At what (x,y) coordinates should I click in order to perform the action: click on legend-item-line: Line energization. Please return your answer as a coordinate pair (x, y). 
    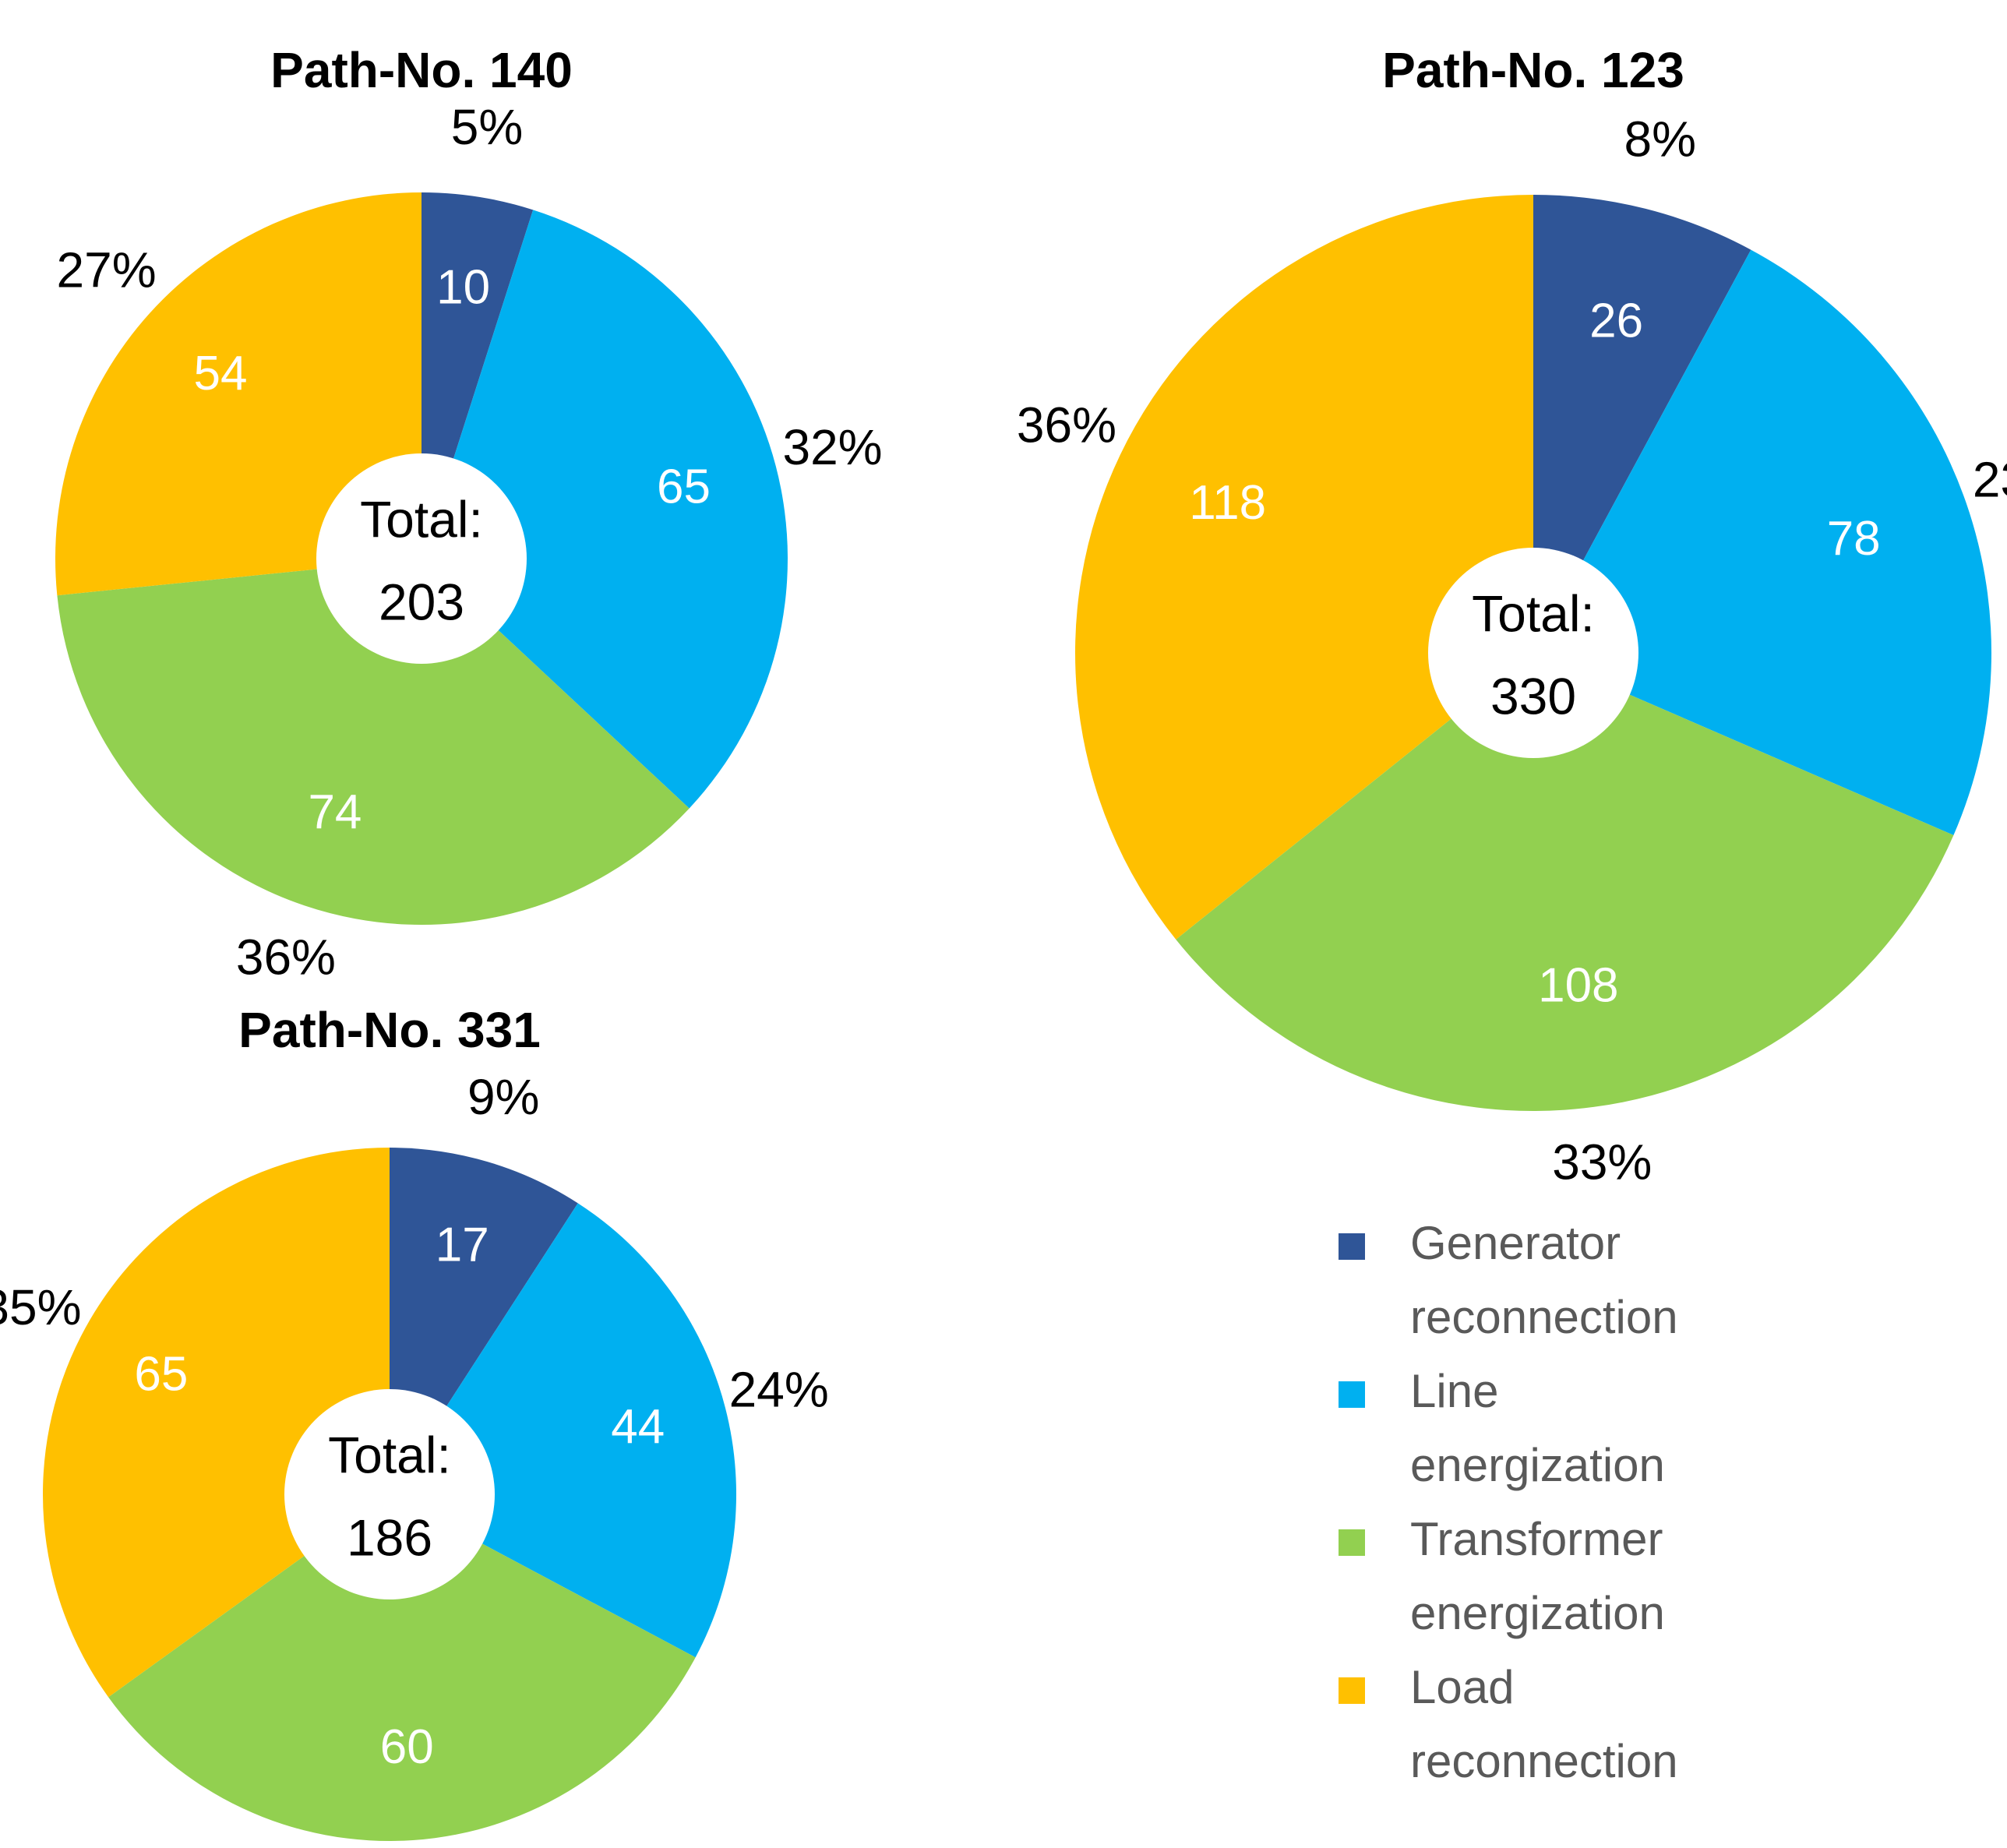
    Looking at the image, I should click on (1502, 1428).